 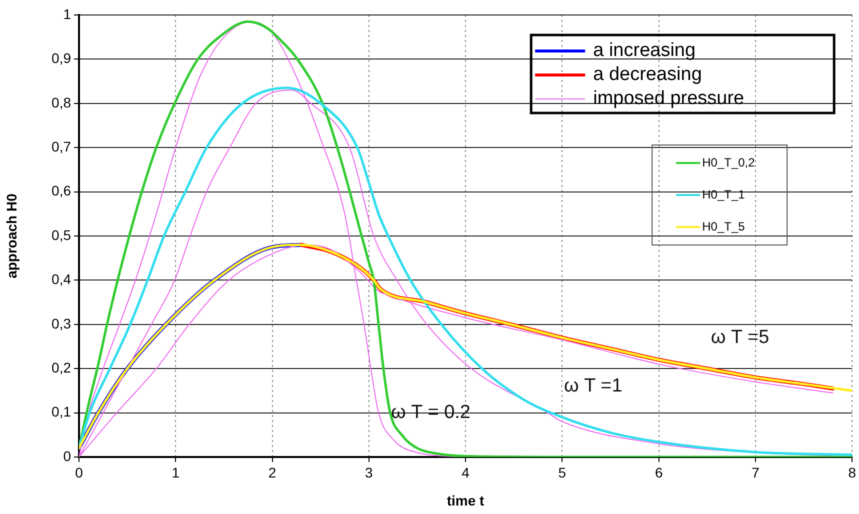 What do you see at coordinates (62, 146) in the screenshot?
I see `y-tick-label: 0,7` at bounding box center [62, 146].